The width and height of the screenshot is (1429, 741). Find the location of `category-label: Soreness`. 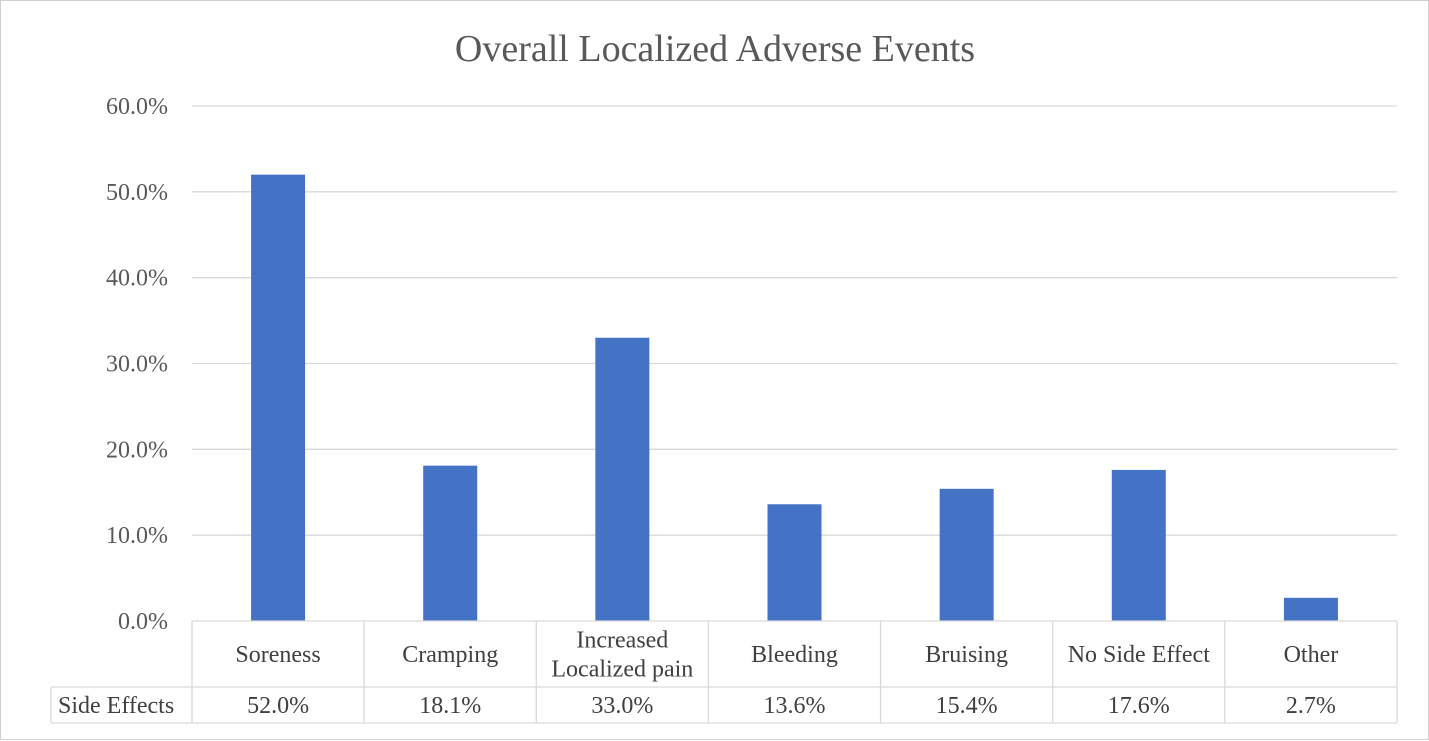

category-label: Soreness is located at coordinates (277, 655).